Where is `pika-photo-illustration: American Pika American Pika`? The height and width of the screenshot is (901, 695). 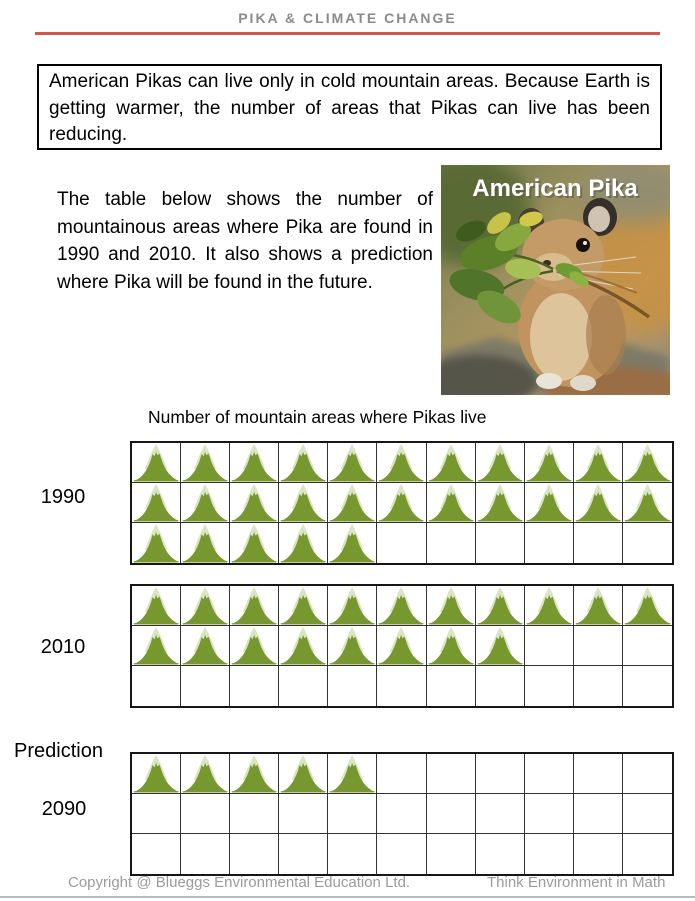
pika-photo-illustration: American Pika American Pika is located at coordinates (555, 280).